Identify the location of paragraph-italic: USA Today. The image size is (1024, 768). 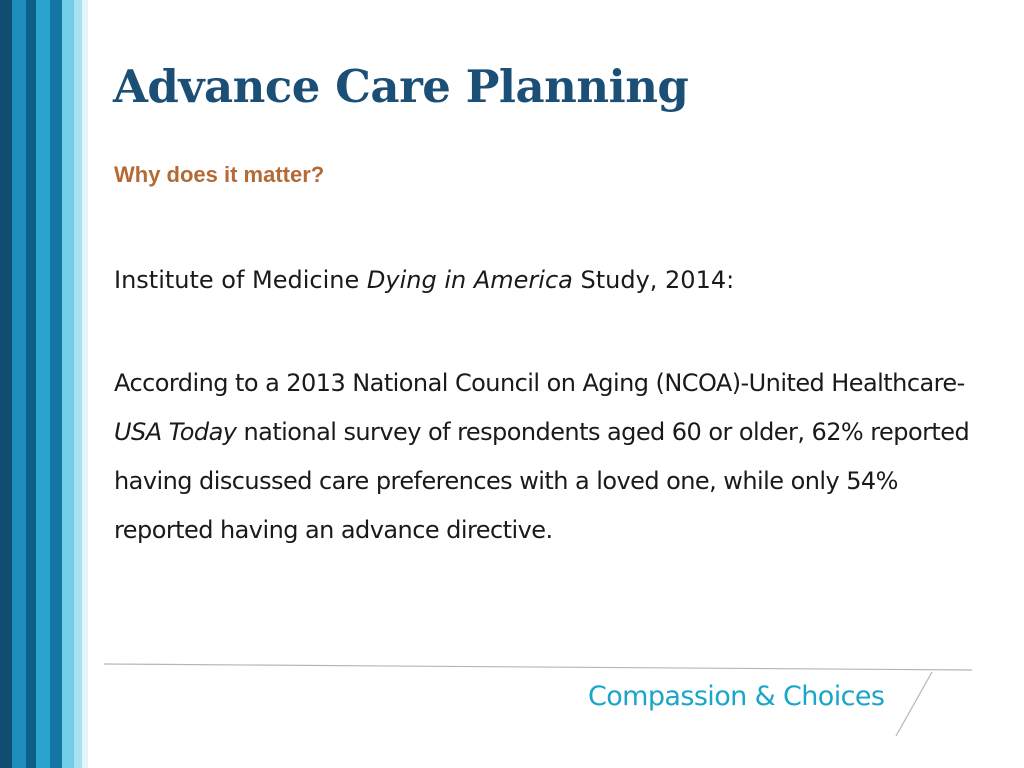
(175, 432).